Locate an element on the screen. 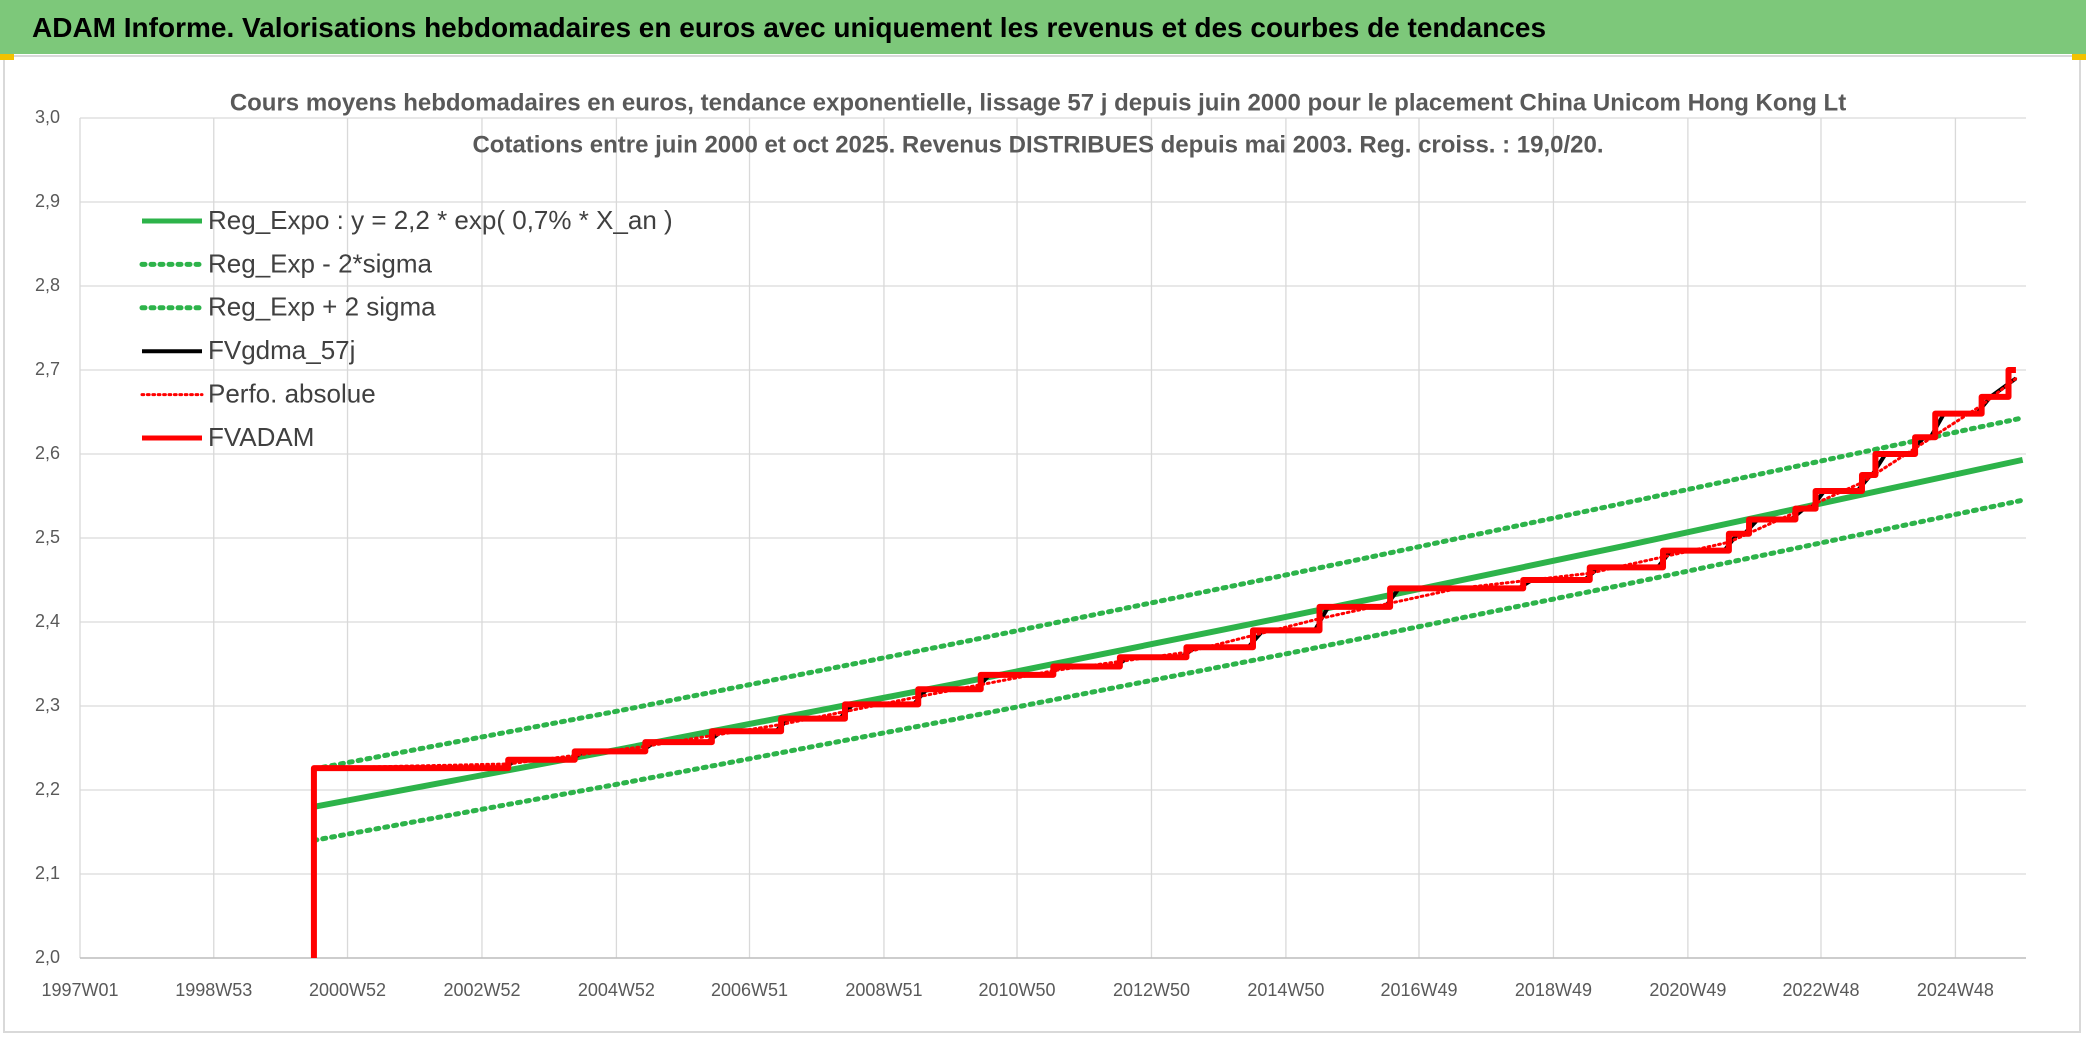 This screenshot has height=1037, width=2086. x-tick-label: 2002W52 is located at coordinates (481, 990).